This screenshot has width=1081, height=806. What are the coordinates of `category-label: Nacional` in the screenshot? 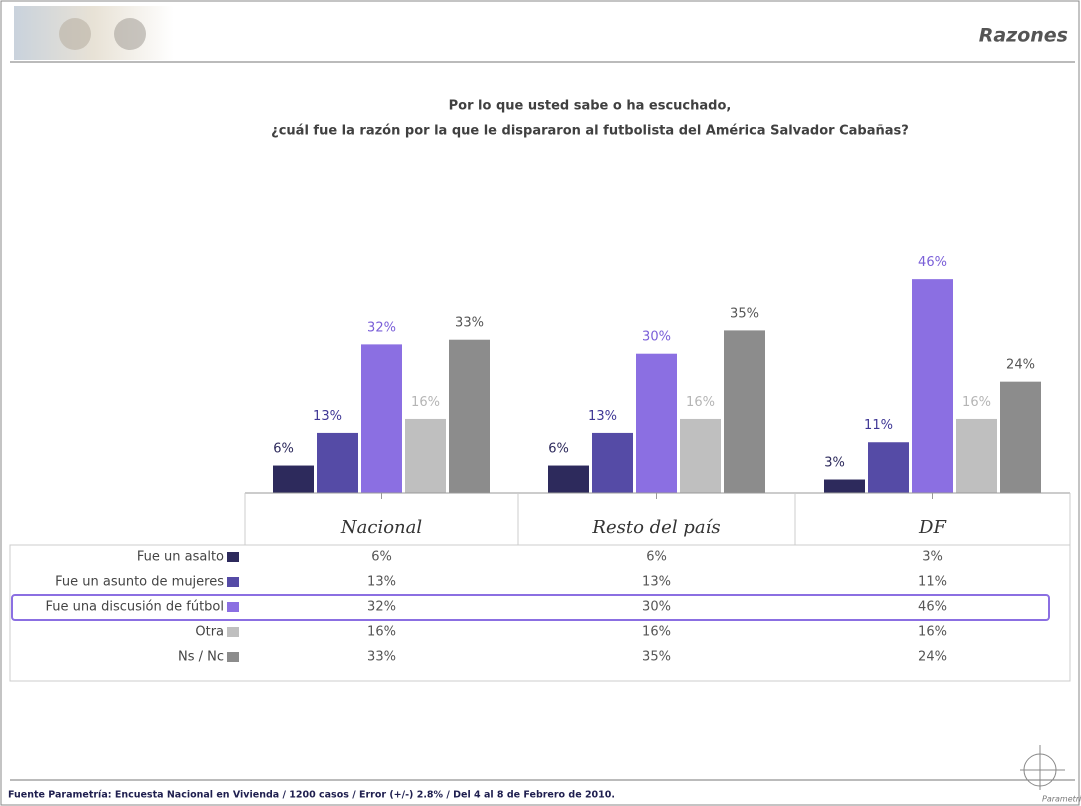 It's located at (381, 527).